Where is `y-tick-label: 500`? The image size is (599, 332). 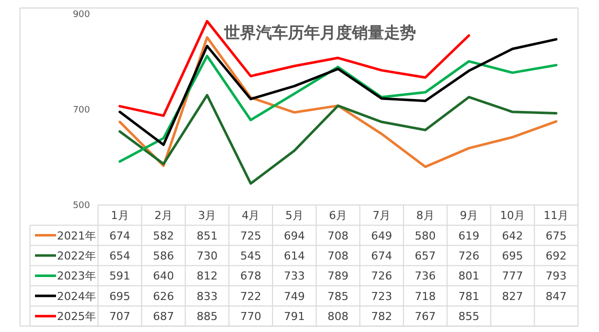
y-tick-label: 500 is located at coordinates (81, 206).